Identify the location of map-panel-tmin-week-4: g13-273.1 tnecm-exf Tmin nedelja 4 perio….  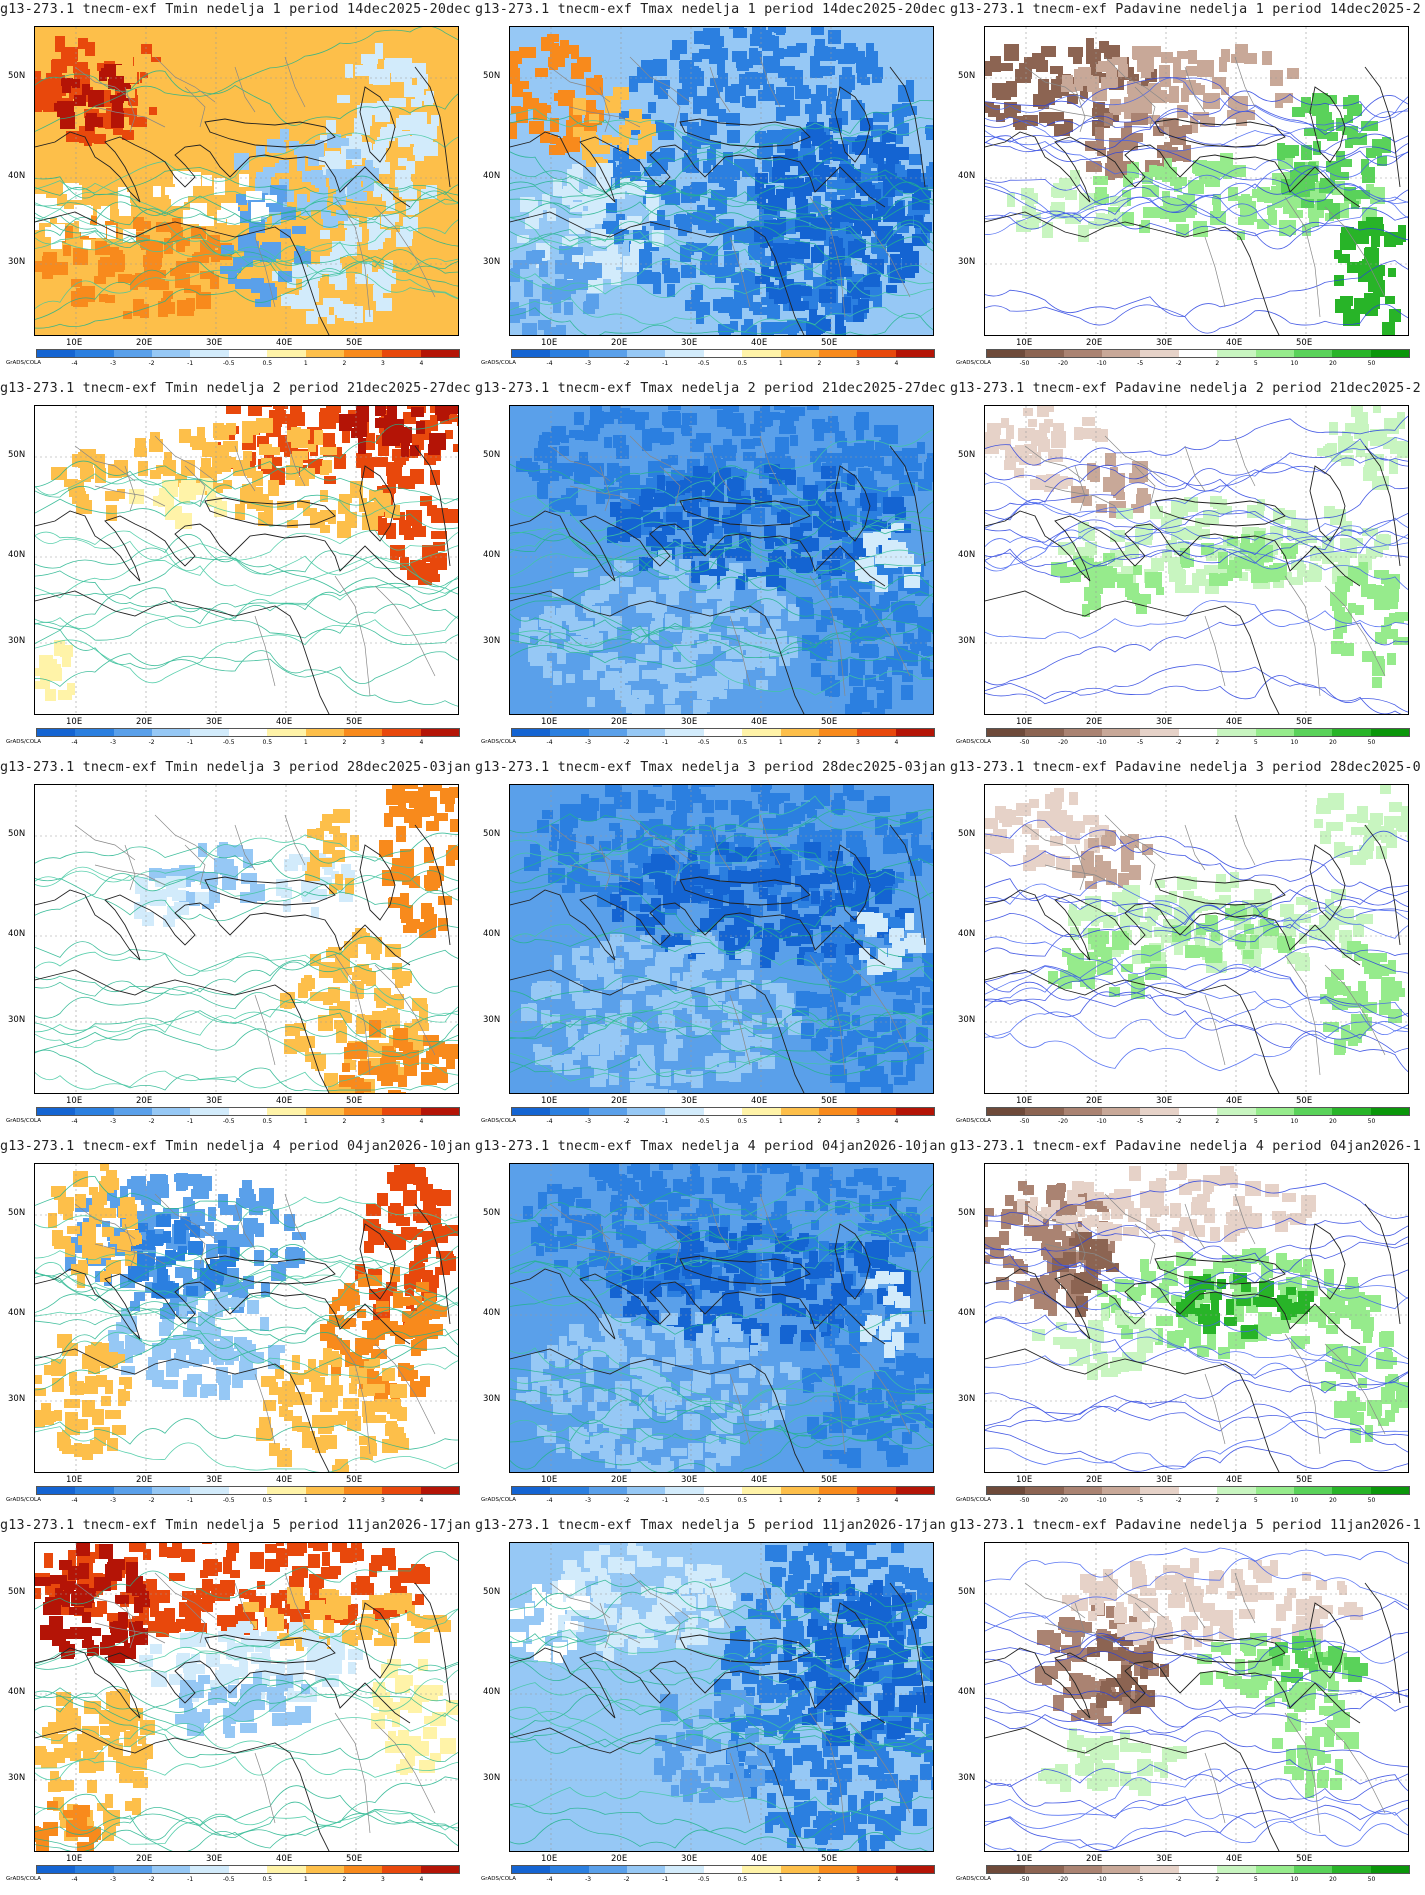
(237, 1326).